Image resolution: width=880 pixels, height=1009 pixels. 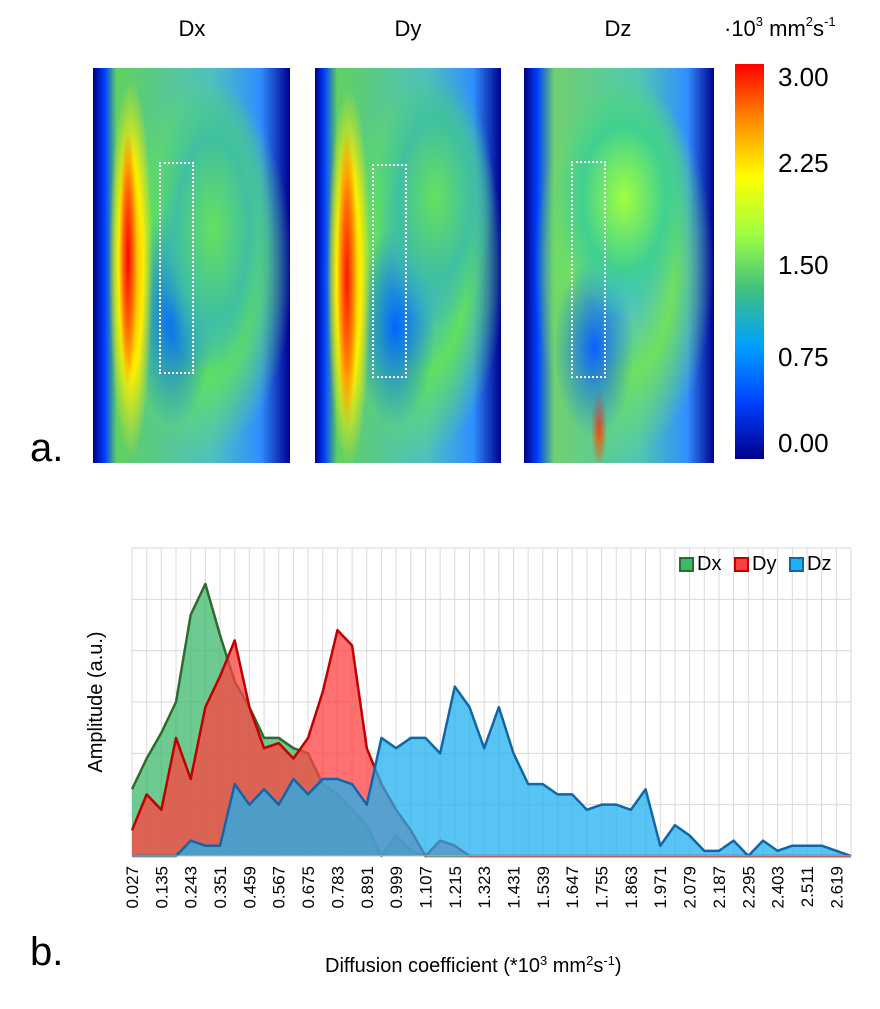 What do you see at coordinates (618, 28) in the screenshot?
I see `map-title-dz: Dz` at bounding box center [618, 28].